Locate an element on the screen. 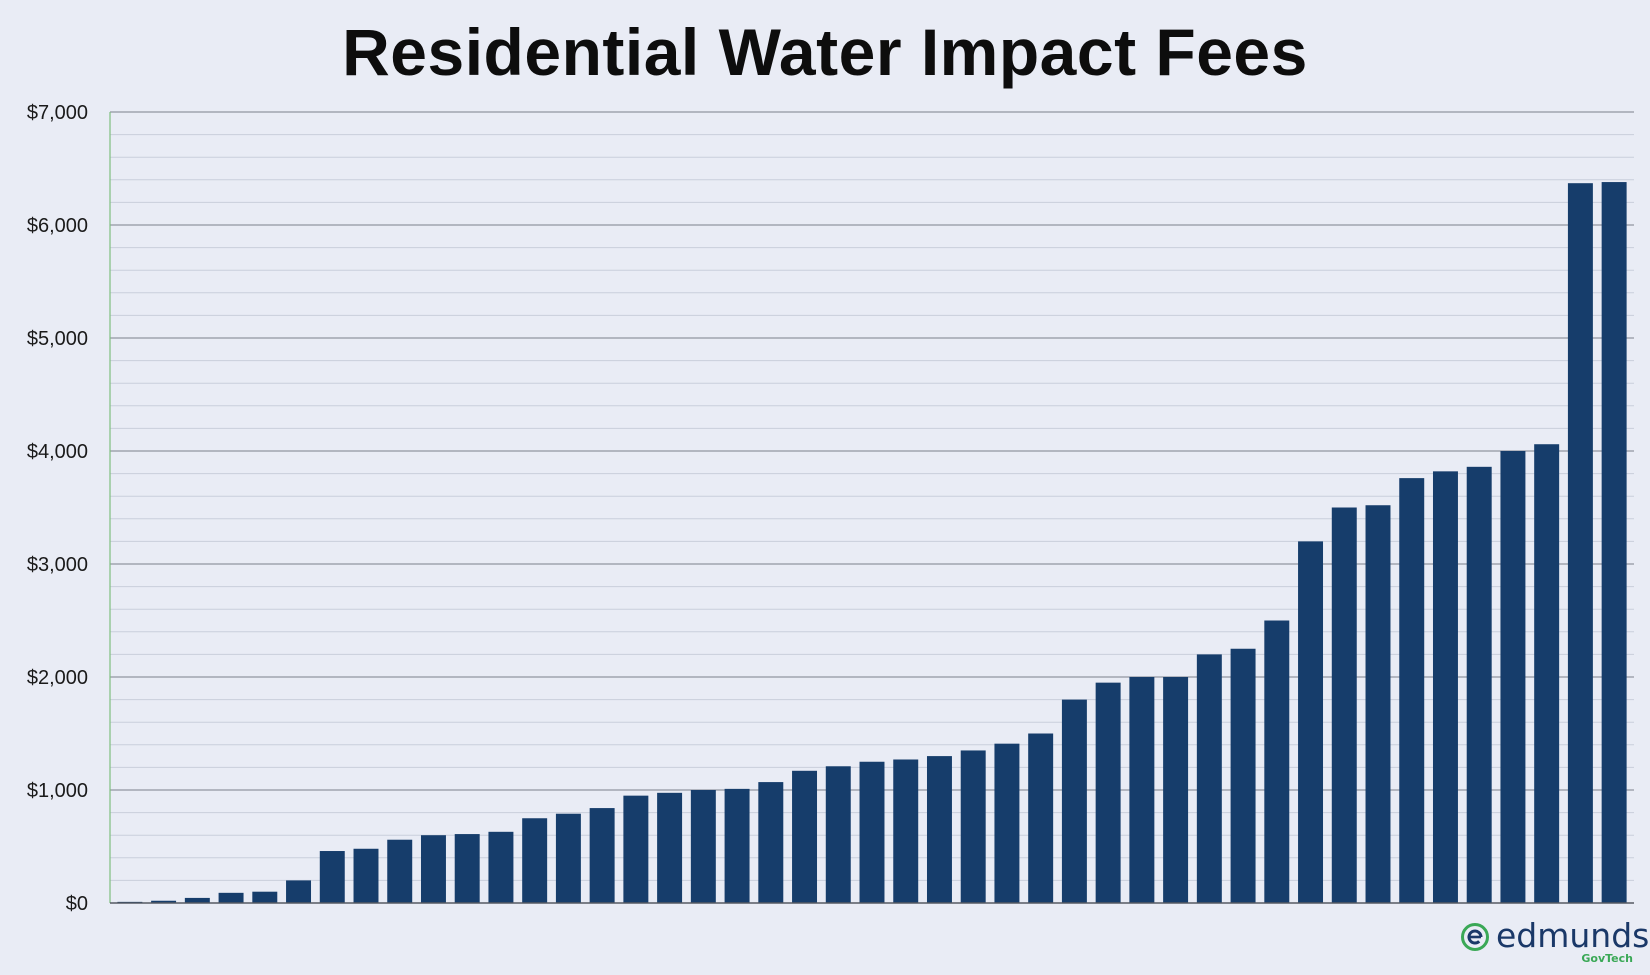  y-tick-label: $6,000 is located at coordinates (57, 226).